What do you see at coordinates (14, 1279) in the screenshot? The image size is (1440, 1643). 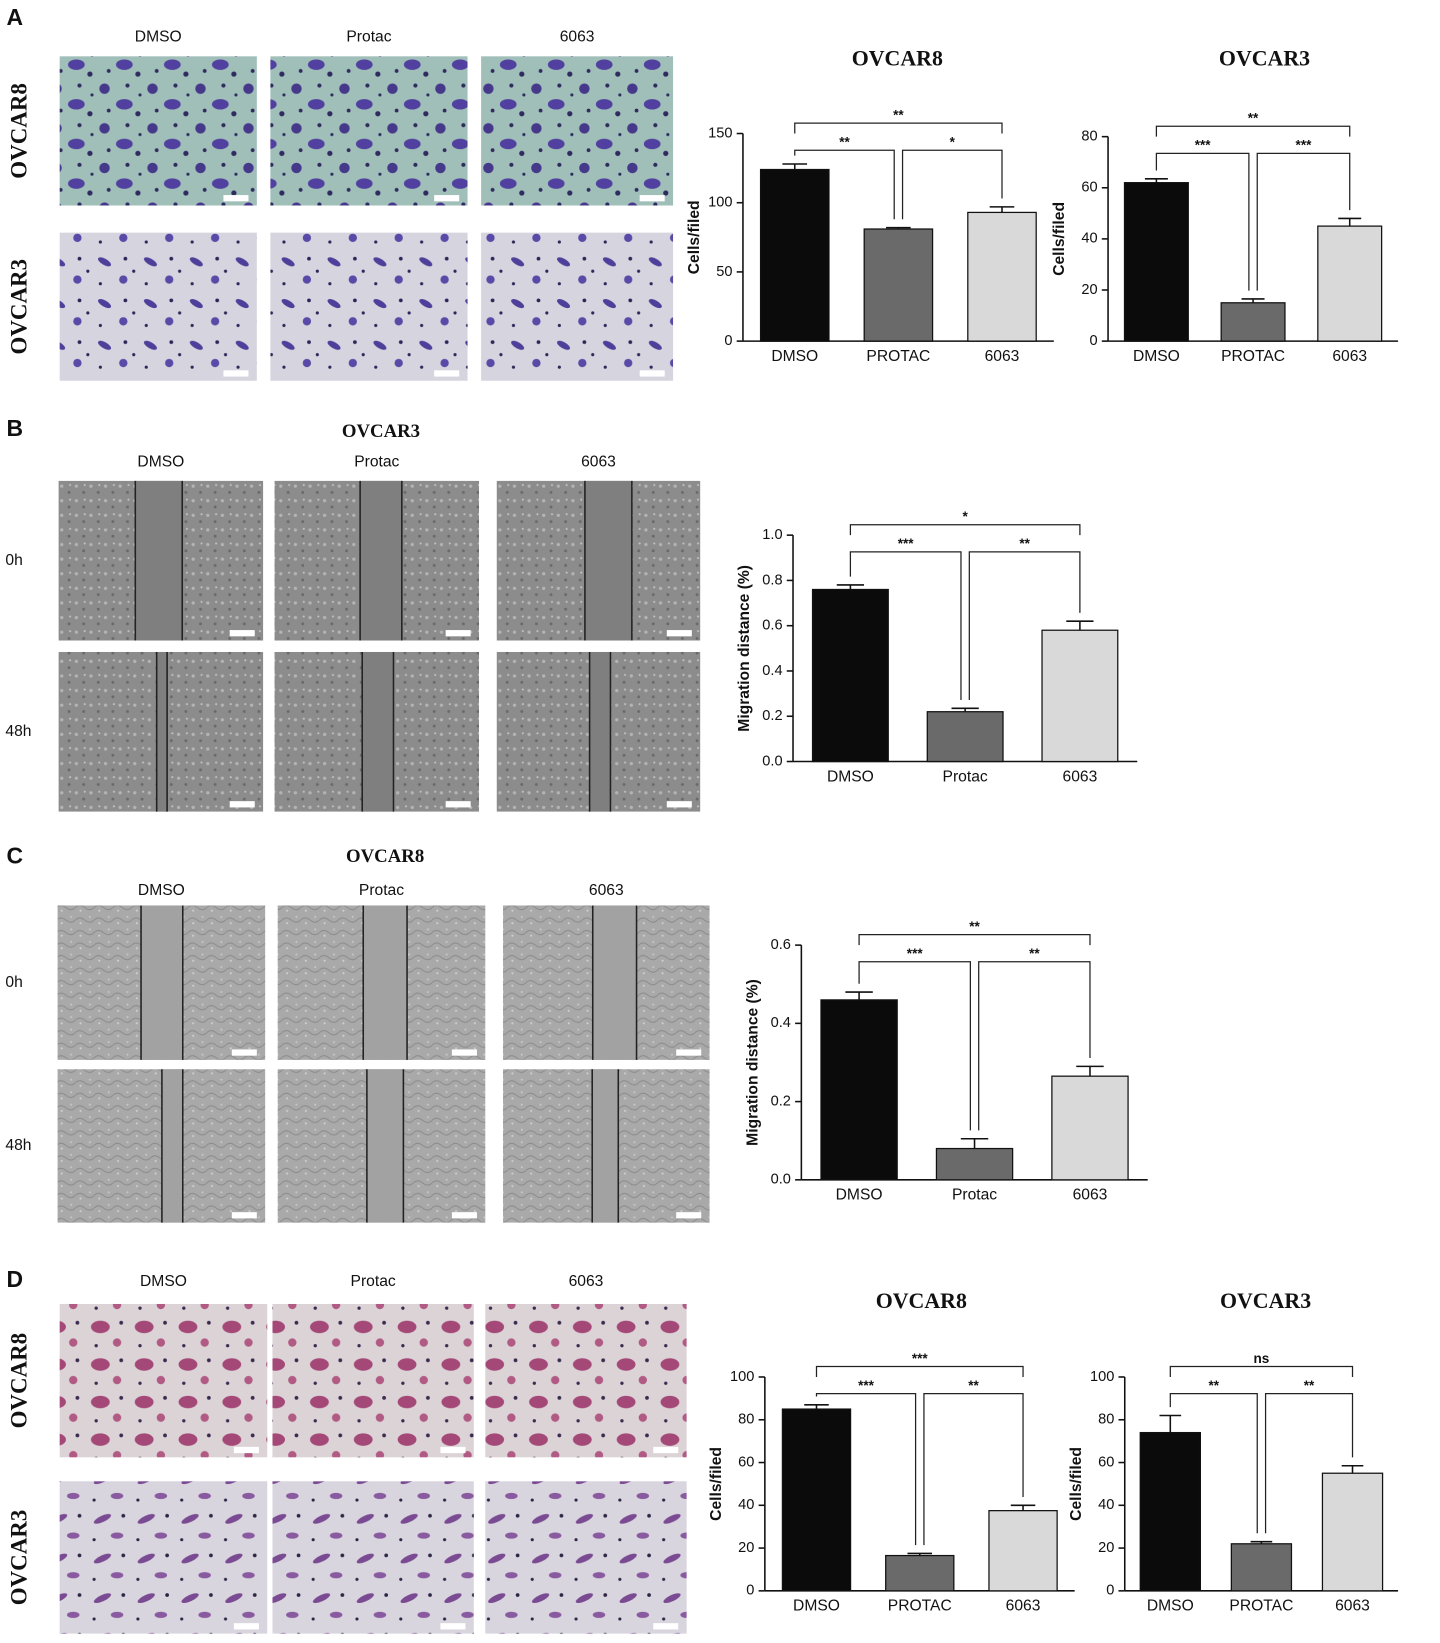 I see `panel-letter: D` at bounding box center [14, 1279].